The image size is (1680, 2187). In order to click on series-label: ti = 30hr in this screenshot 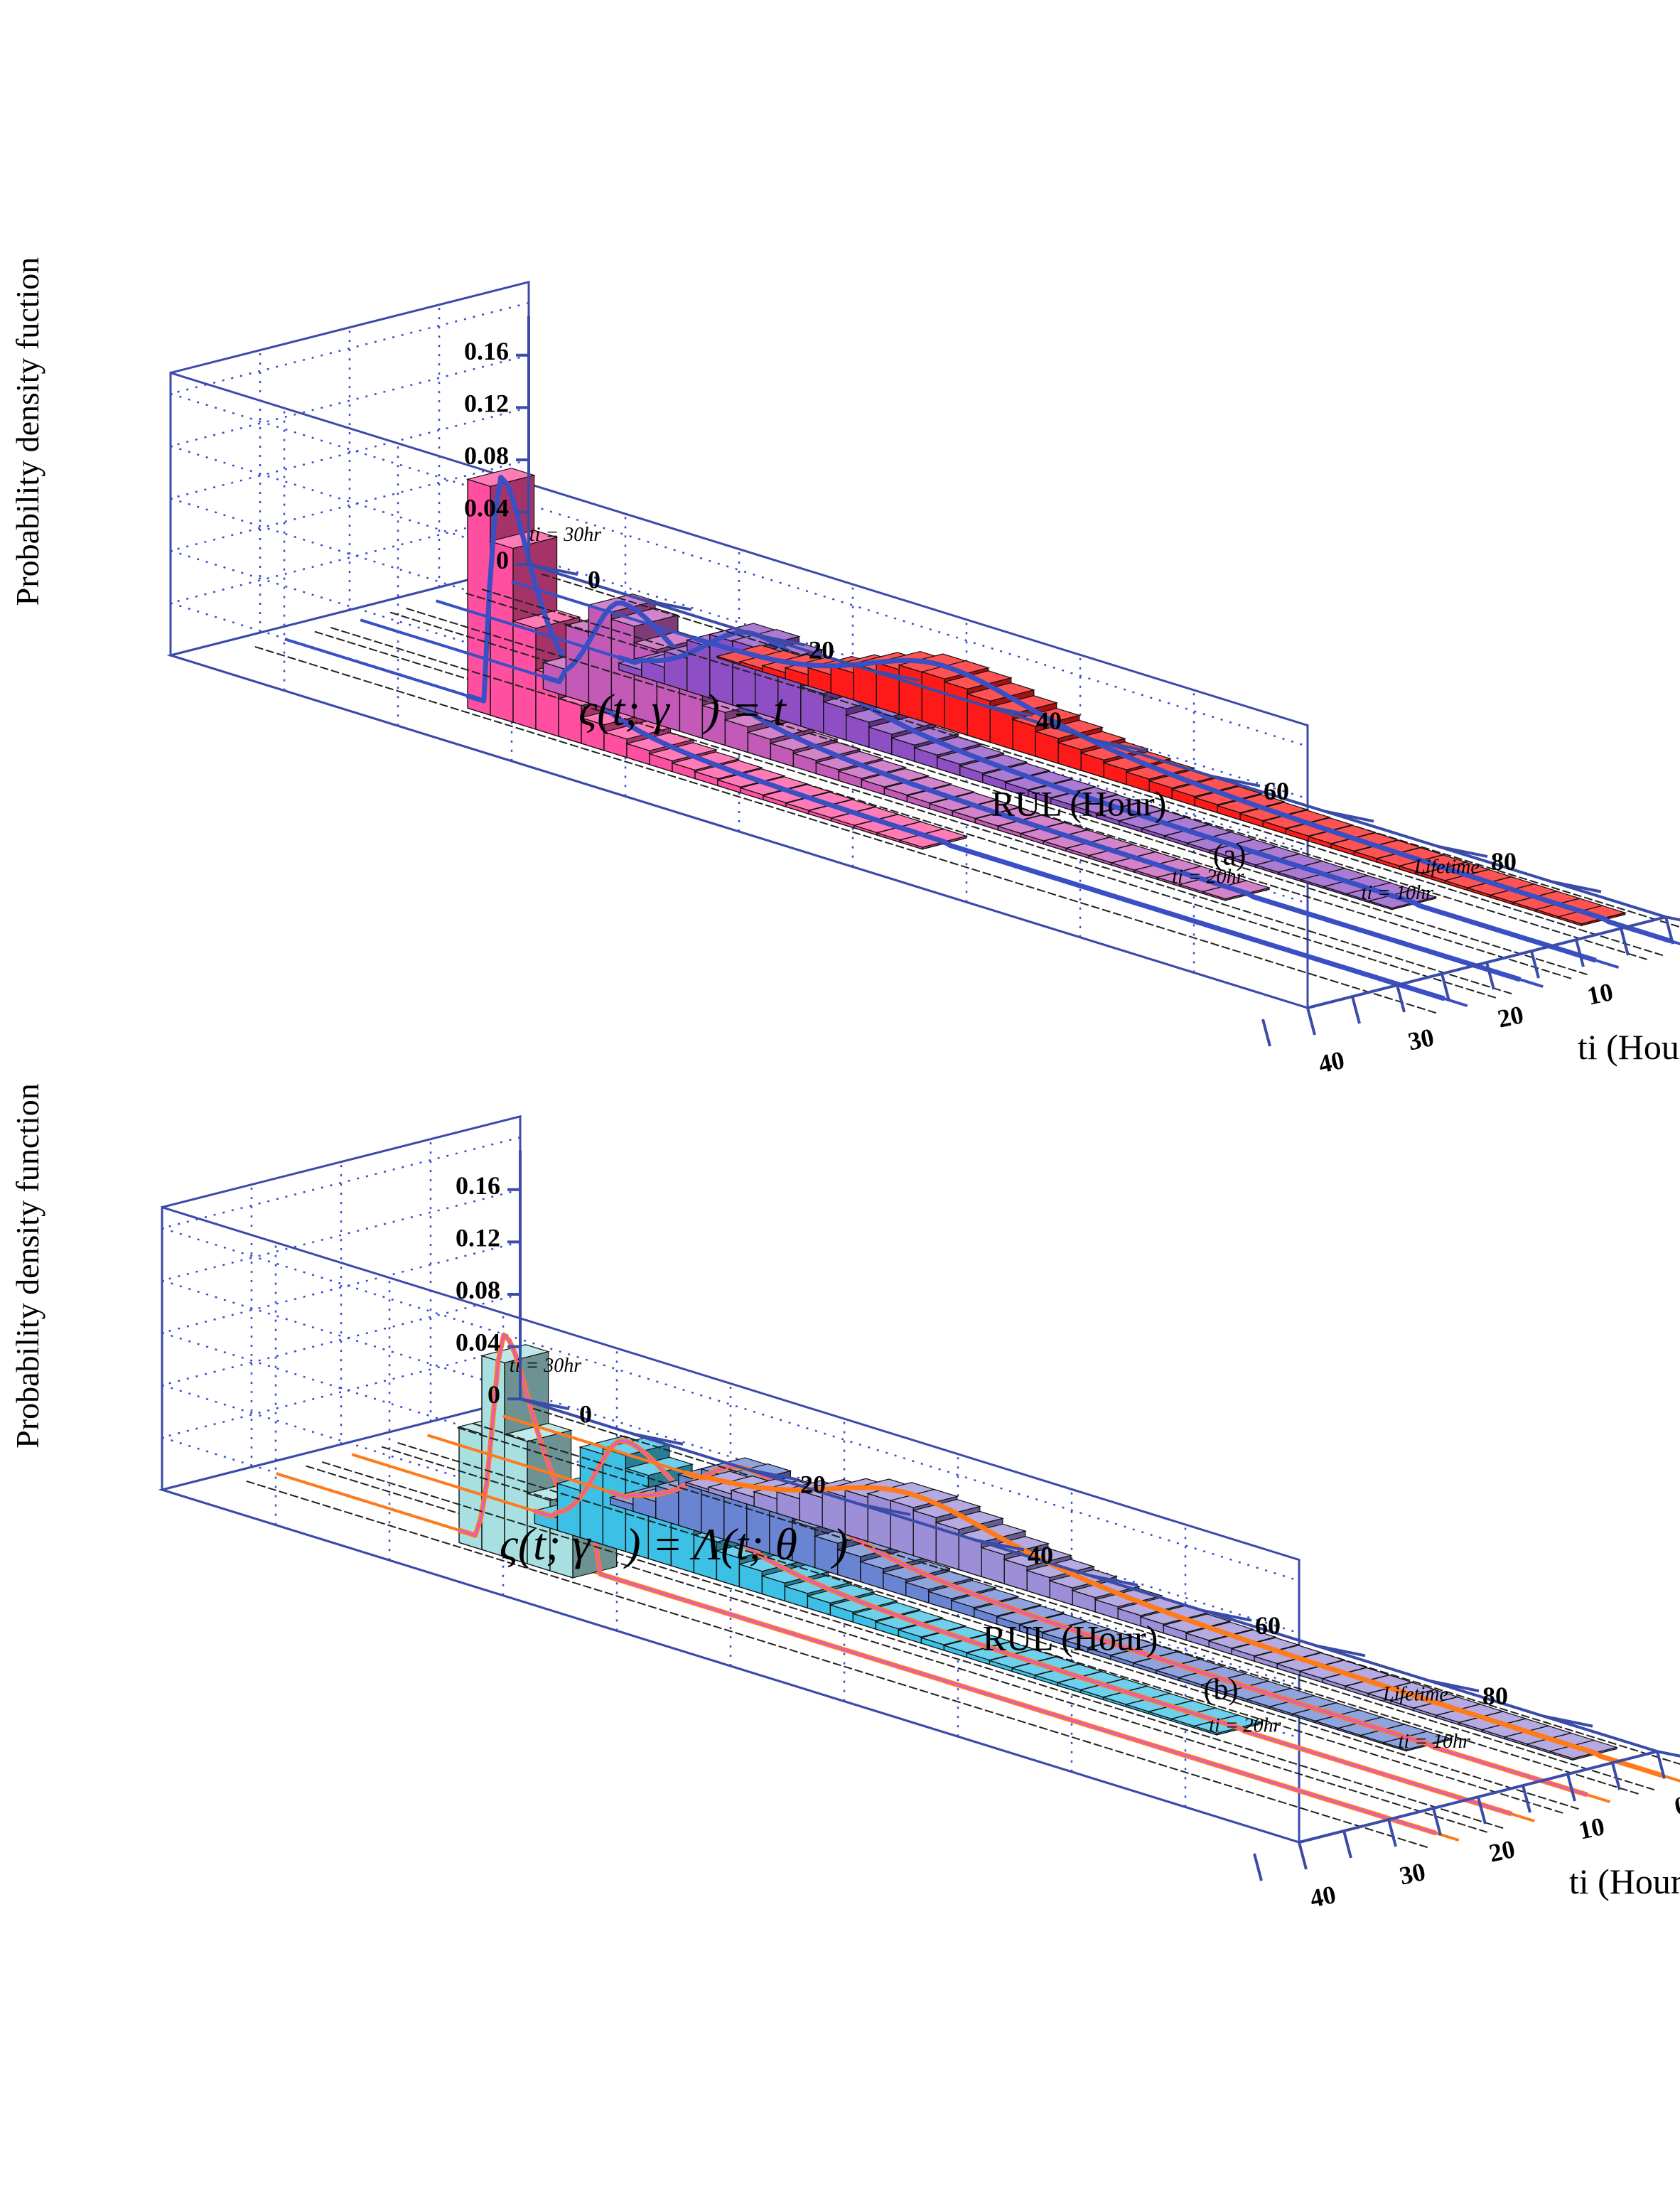, I will do `click(565, 535)`.